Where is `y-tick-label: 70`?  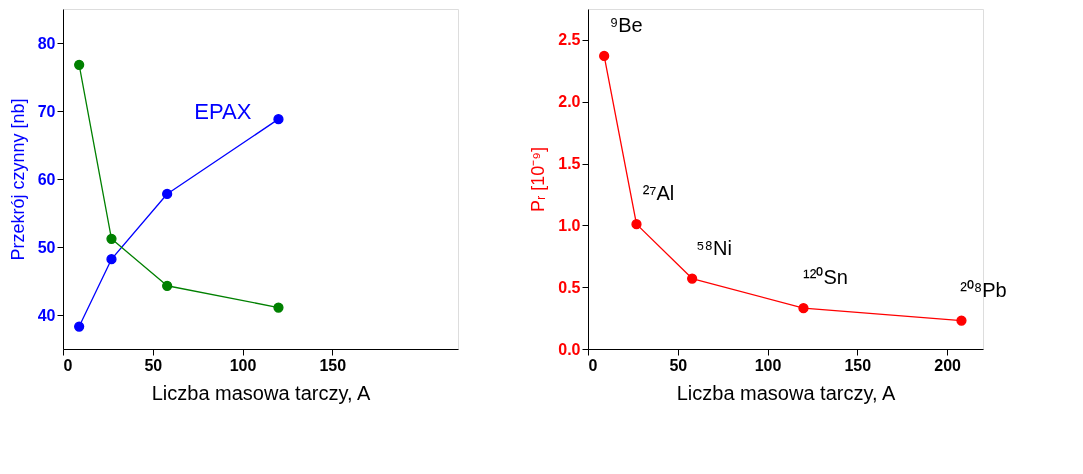
y-tick-label: 70 is located at coordinates (46, 111).